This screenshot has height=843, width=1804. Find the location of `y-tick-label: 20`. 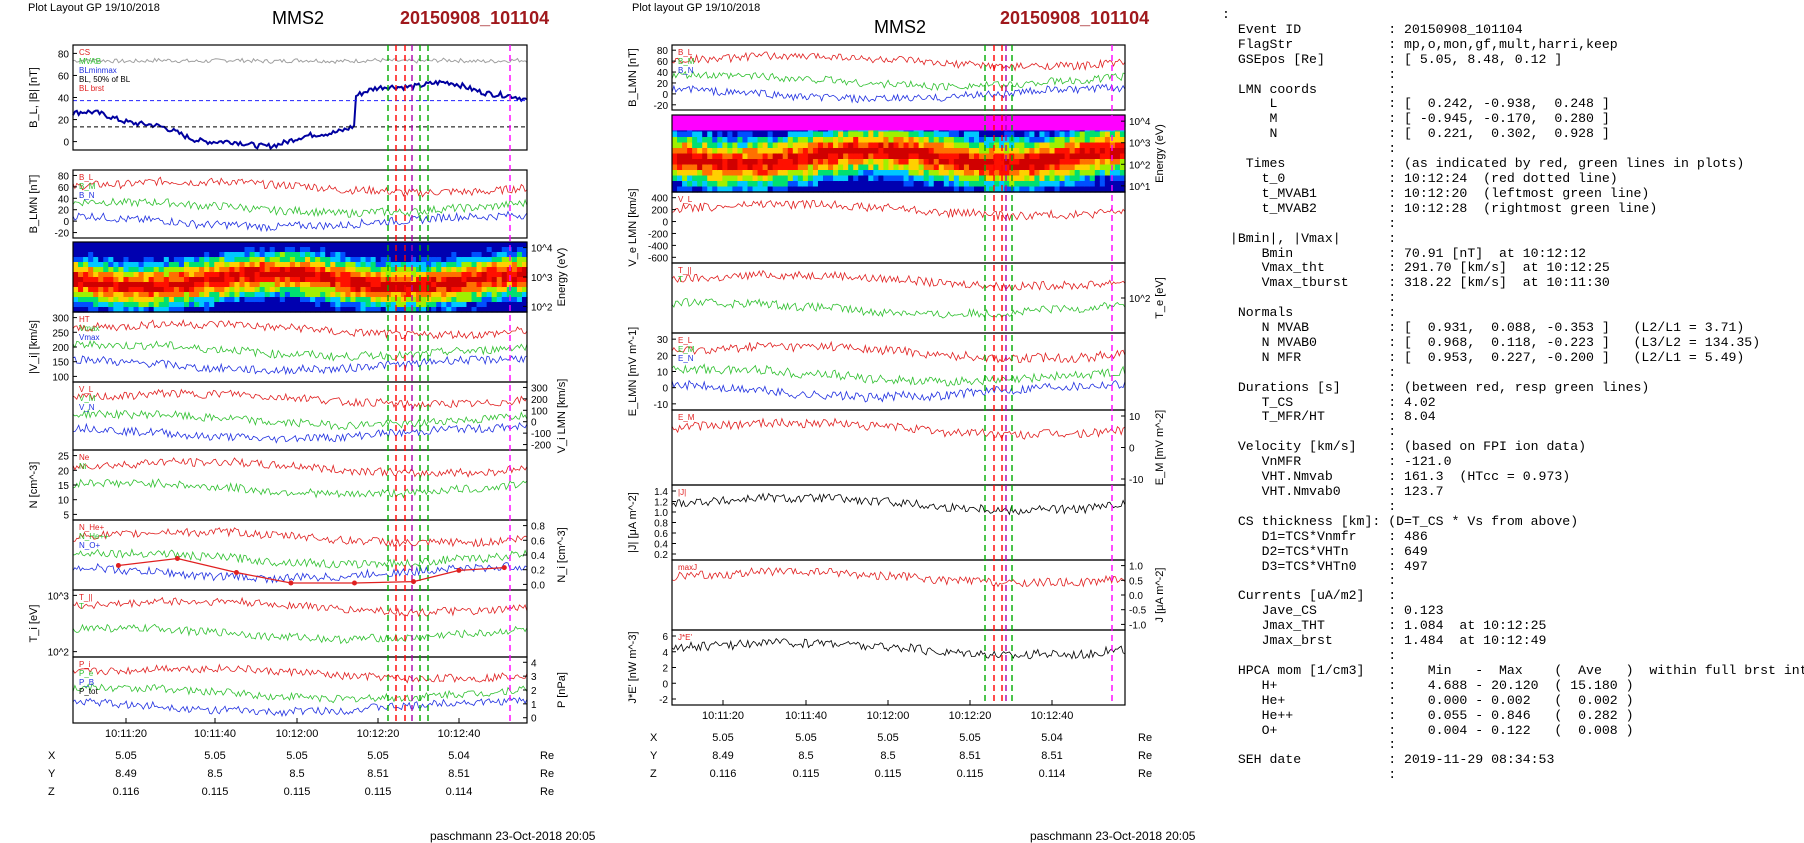

y-tick-label: 20 is located at coordinates (663, 356).